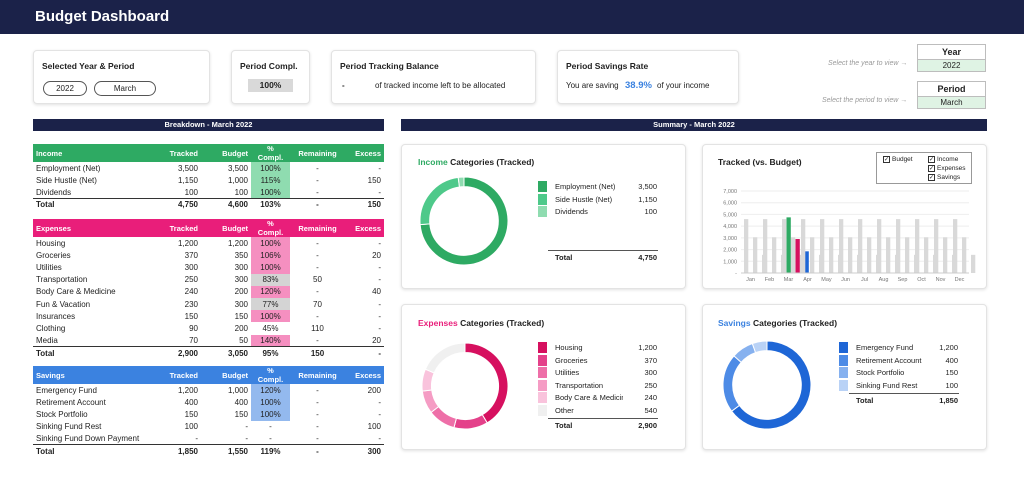  What do you see at coordinates (638, 85) in the screenshot?
I see `savings-rate-value: 38.9%` at bounding box center [638, 85].